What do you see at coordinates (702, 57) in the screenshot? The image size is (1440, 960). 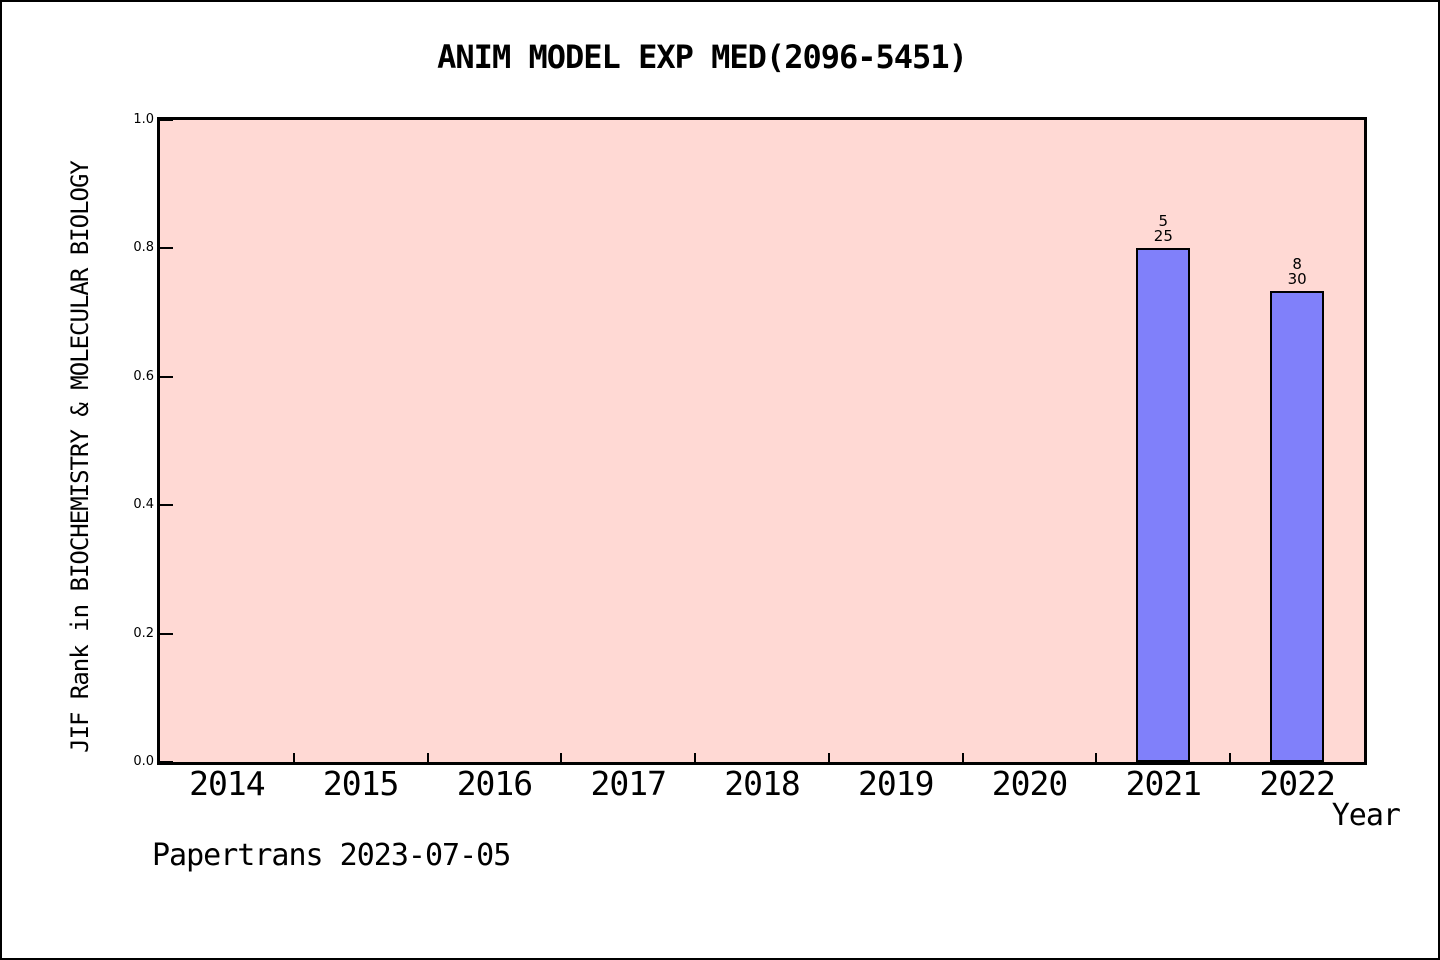 I see `chart-title: ANIM MODEL EXP MED(2096-5451)` at bounding box center [702, 57].